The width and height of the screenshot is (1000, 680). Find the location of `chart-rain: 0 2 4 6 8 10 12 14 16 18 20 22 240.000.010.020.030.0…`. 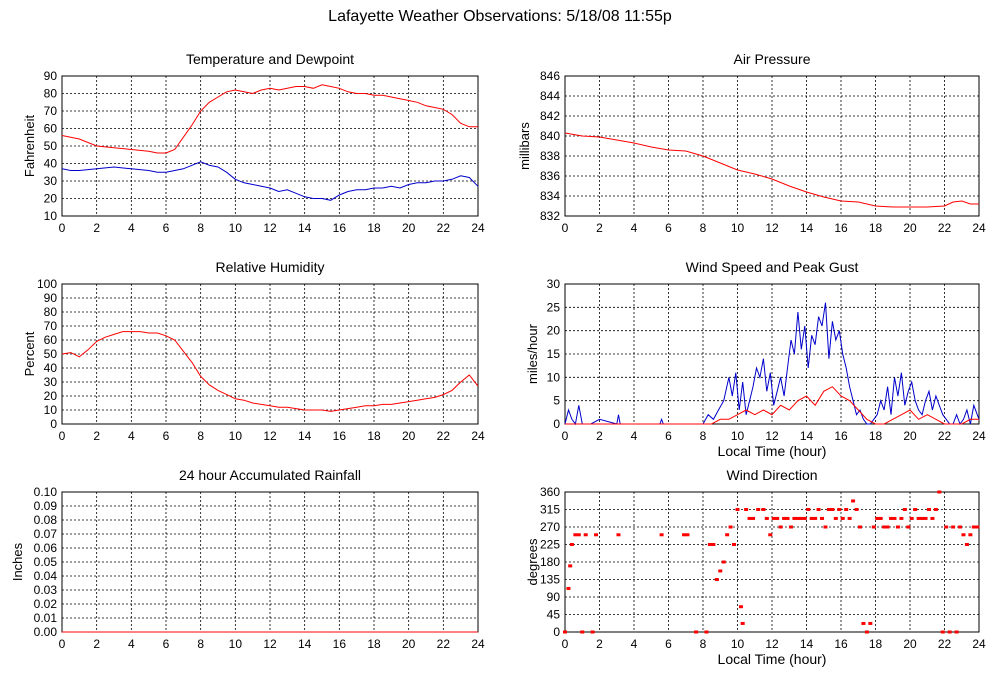

chart-rain: 0 2 4 6 8 10 12 14 16 18 20 22 240.000.010.020.030.0… is located at coordinates (247, 559).